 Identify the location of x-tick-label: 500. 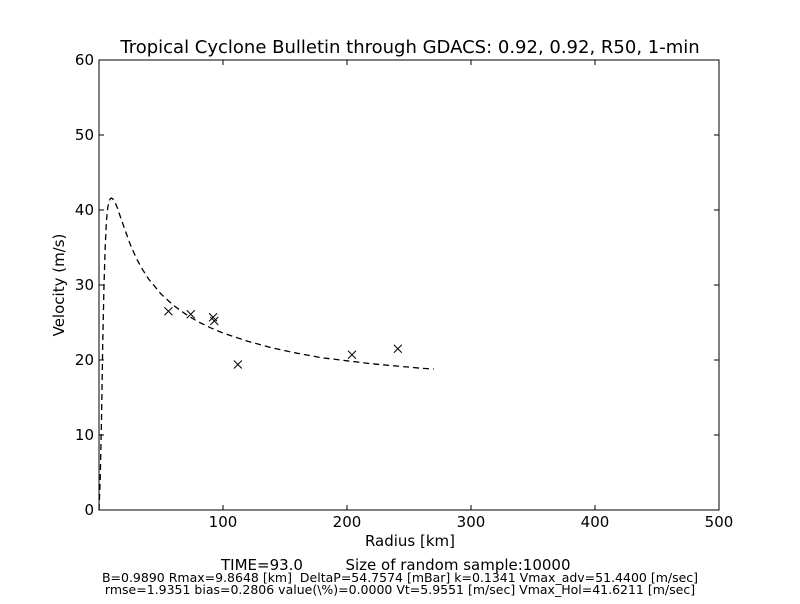
(719, 522).